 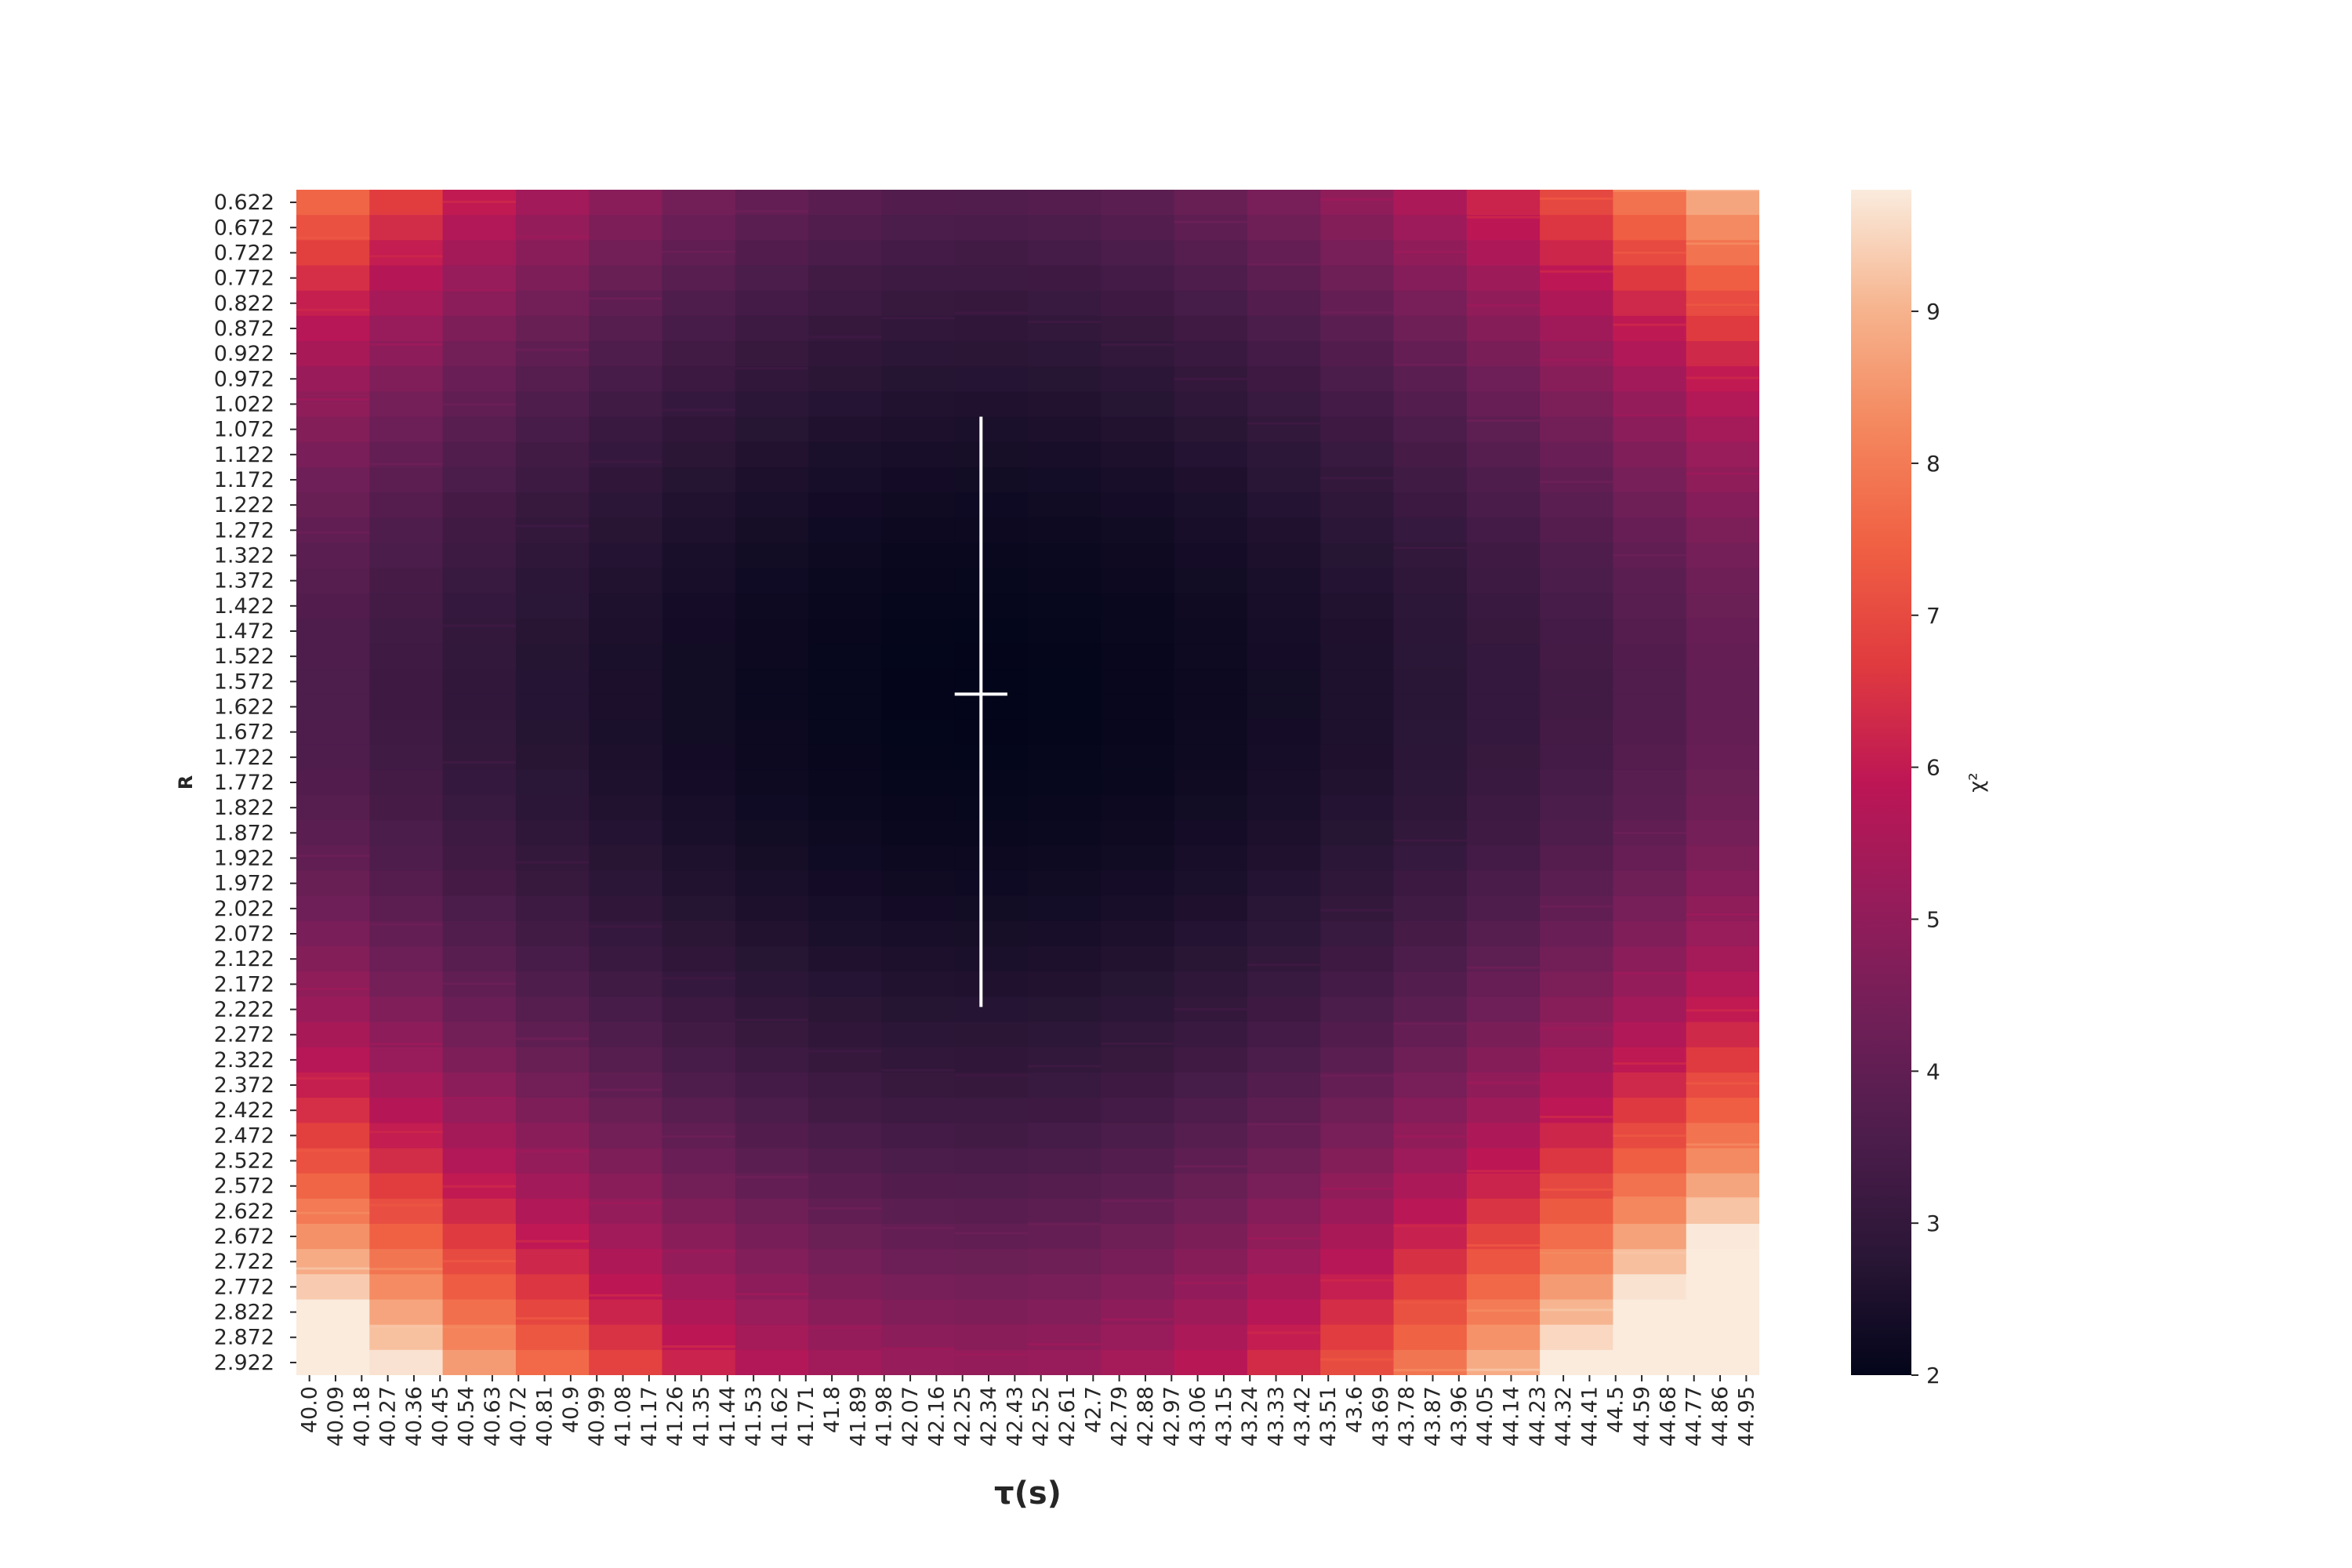 What do you see at coordinates (1015, 1416) in the screenshot?
I see `x-tick-label: 42.43` at bounding box center [1015, 1416].